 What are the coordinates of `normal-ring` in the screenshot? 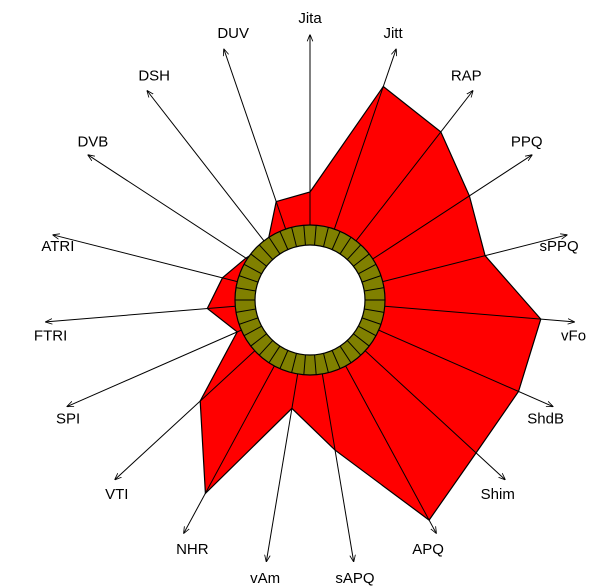 It's located at (310, 300).